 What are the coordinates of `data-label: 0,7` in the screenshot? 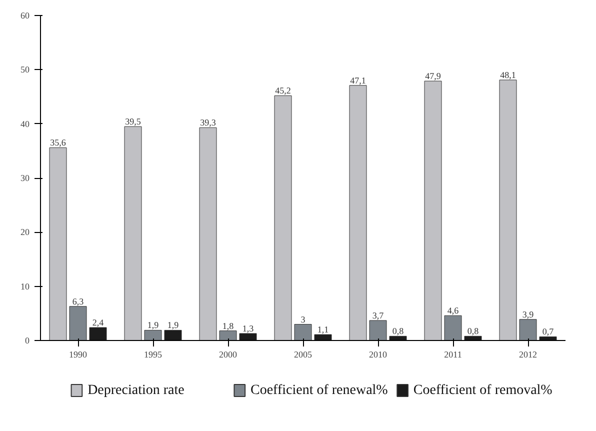 It's located at (548, 331).